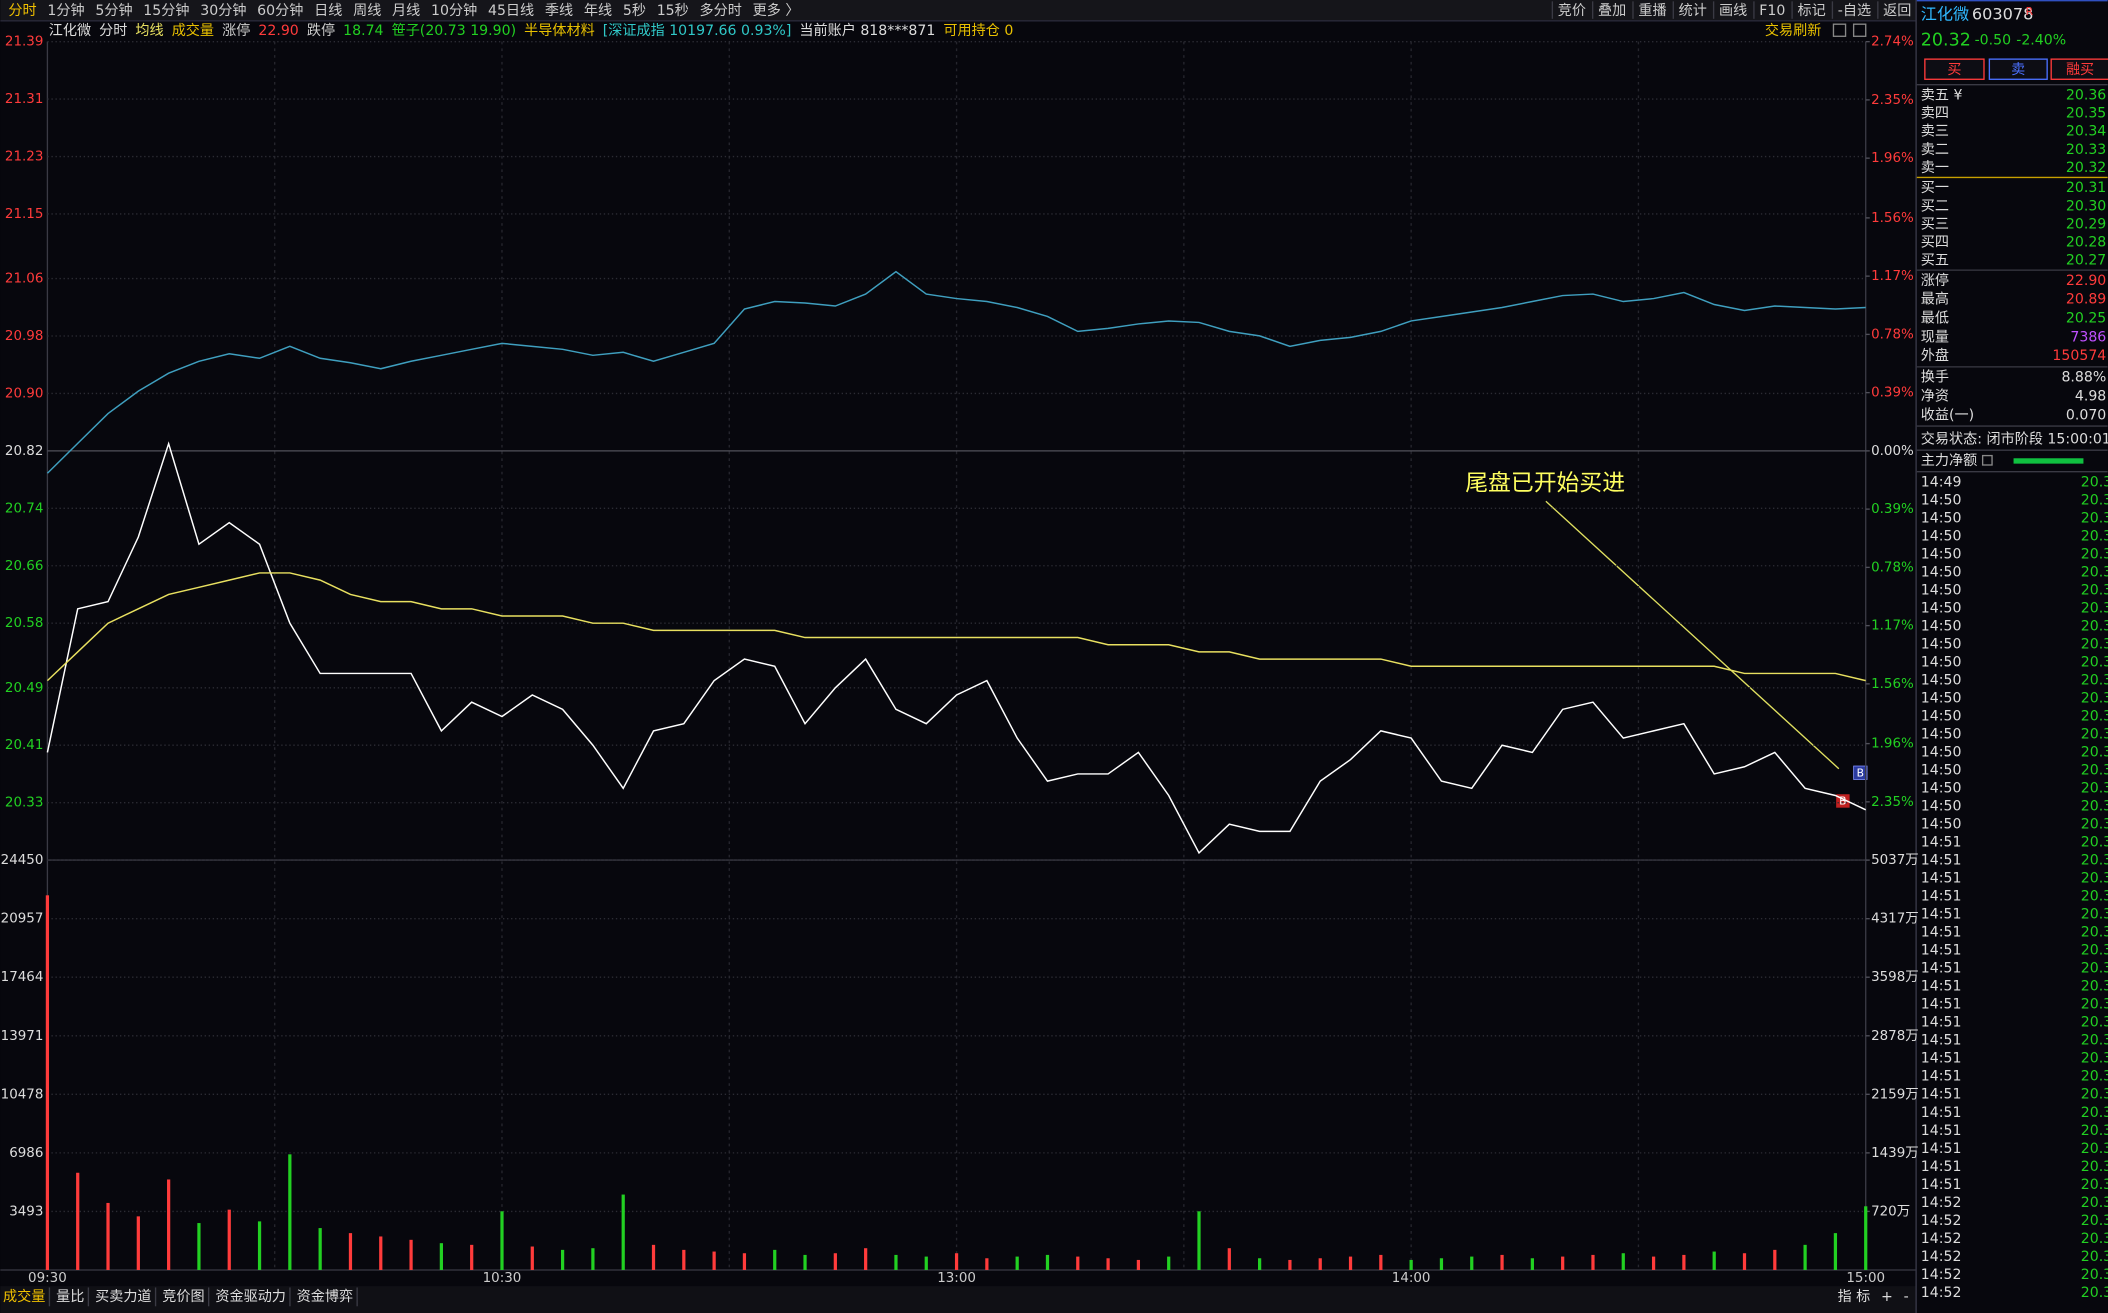 This screenshot has width=2108, height=1313. Describe the element at coordinates (22, 11) in the screenshot. I see `toolbar-tab: 分时` at that location.